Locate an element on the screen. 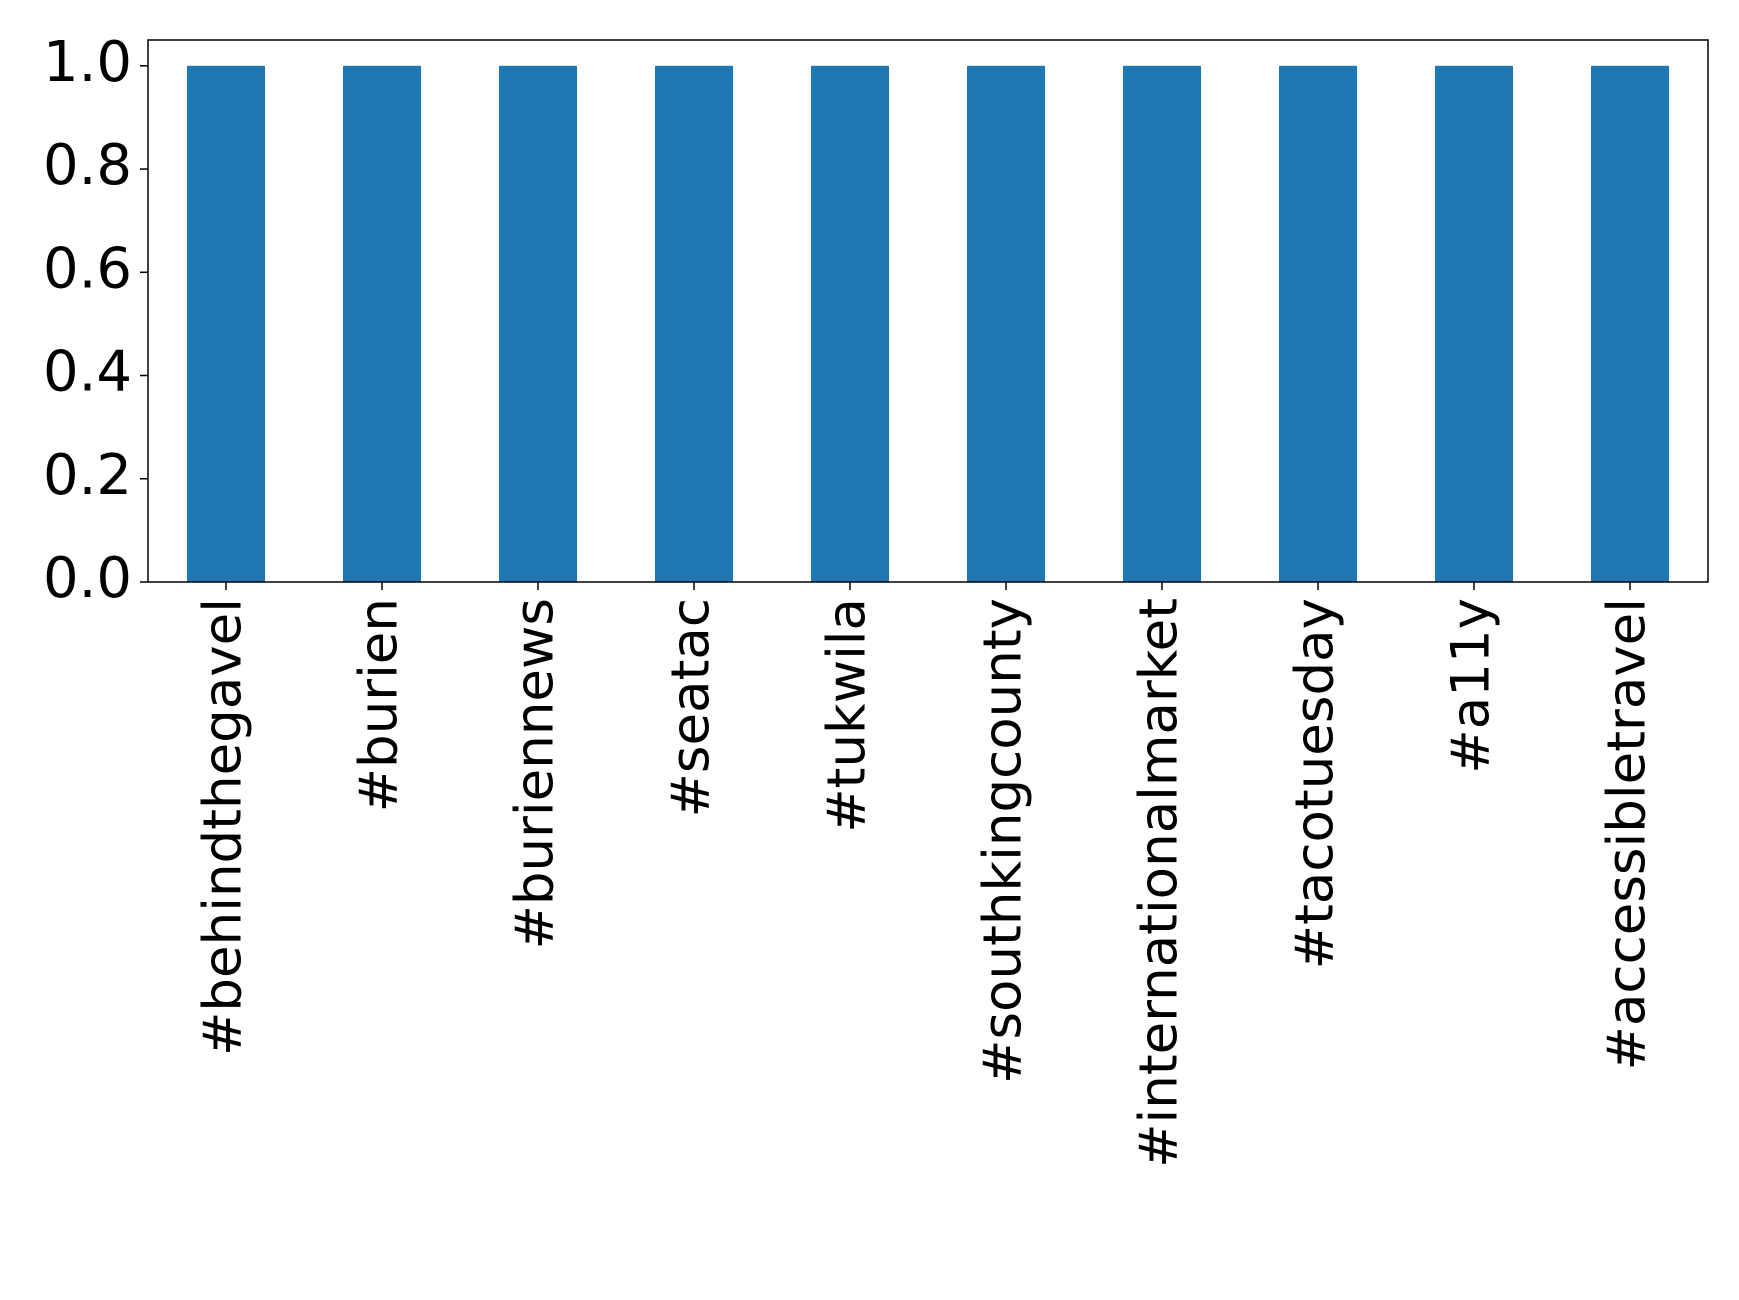  x-tick-label: #seatac is located at coordinates (691, 708).